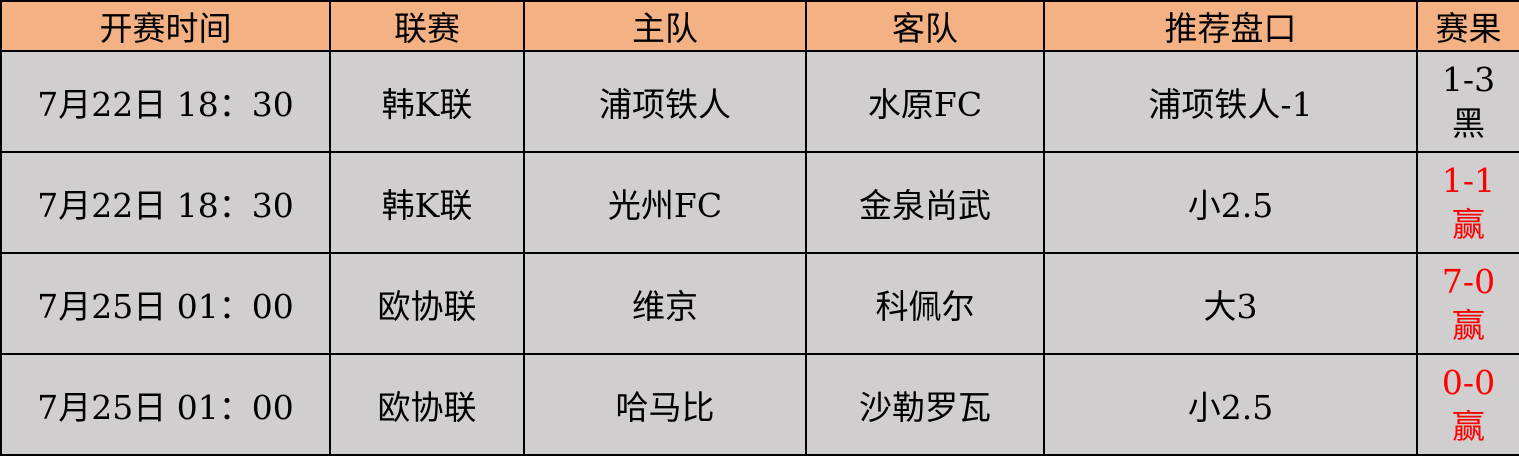 Image resolution: width=1519 pixels, height=460 pixels. I want to click on result-cell: 0-0 赢, so click(1467, 404).